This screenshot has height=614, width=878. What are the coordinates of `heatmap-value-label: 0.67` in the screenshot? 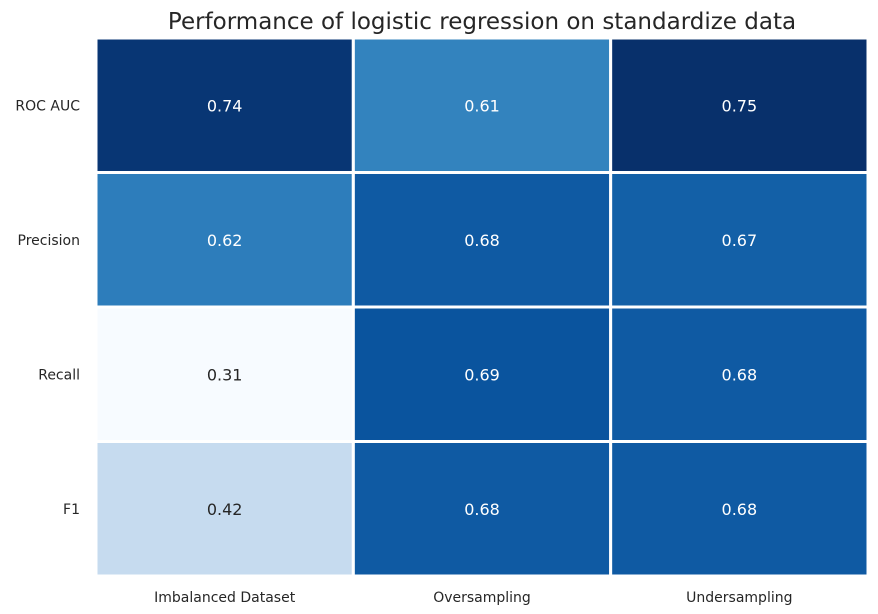 It's located at (740, 240).